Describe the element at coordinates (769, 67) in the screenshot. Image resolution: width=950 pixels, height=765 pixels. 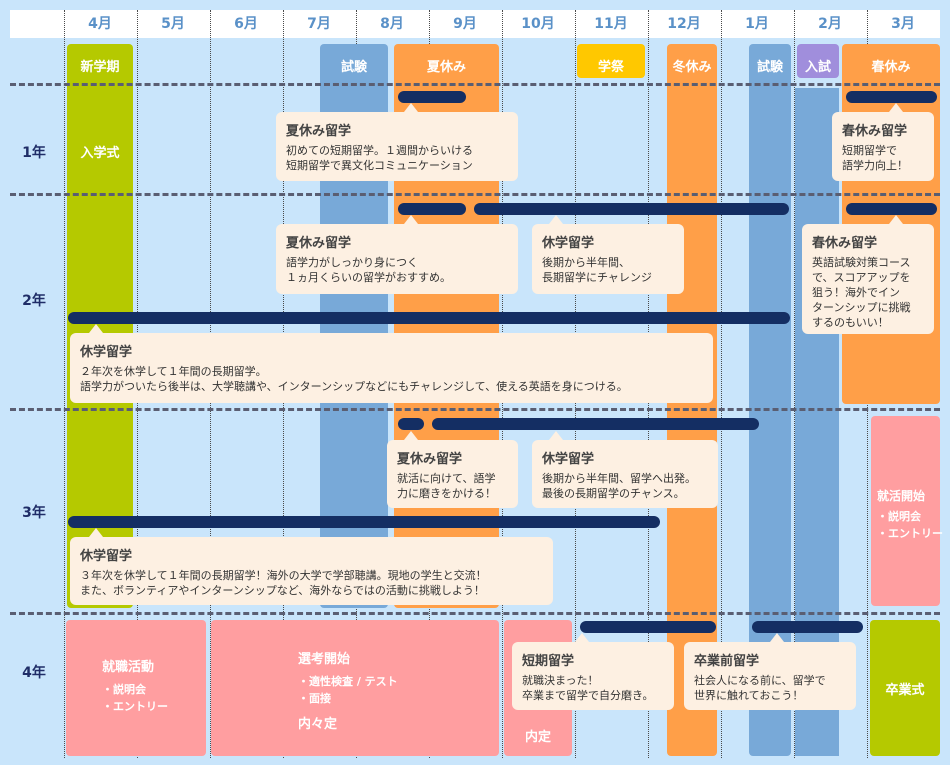
I see `exam-label-winter: 試験` at that location.